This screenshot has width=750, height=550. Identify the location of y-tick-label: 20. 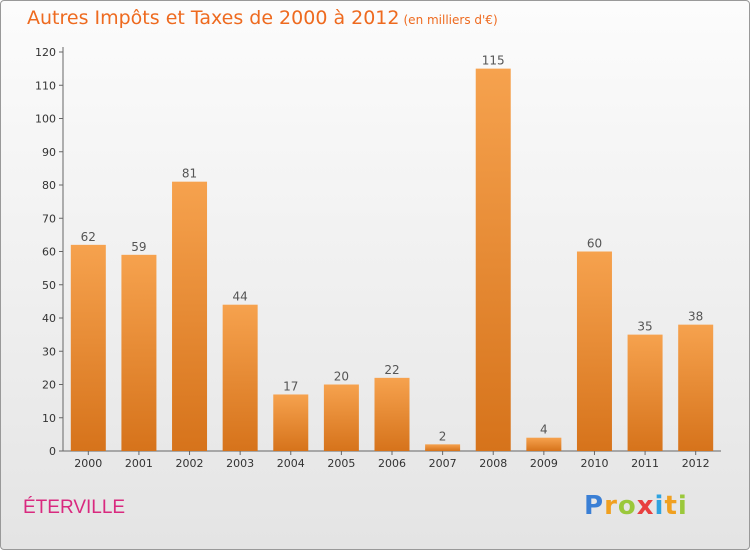
(49, 385).